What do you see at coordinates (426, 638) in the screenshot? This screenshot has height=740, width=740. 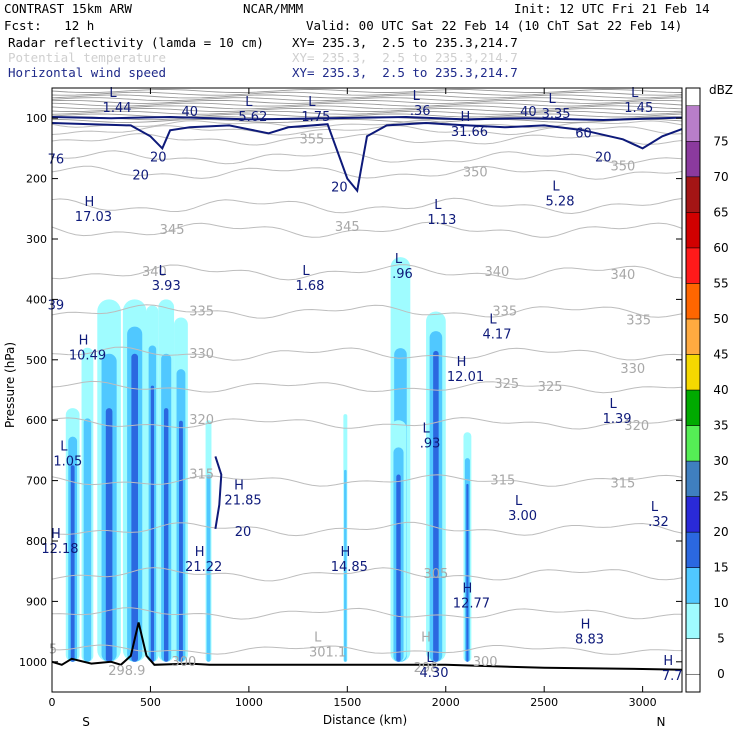 I see `theta-extremum-1: H` at bounding box center [426, 638].